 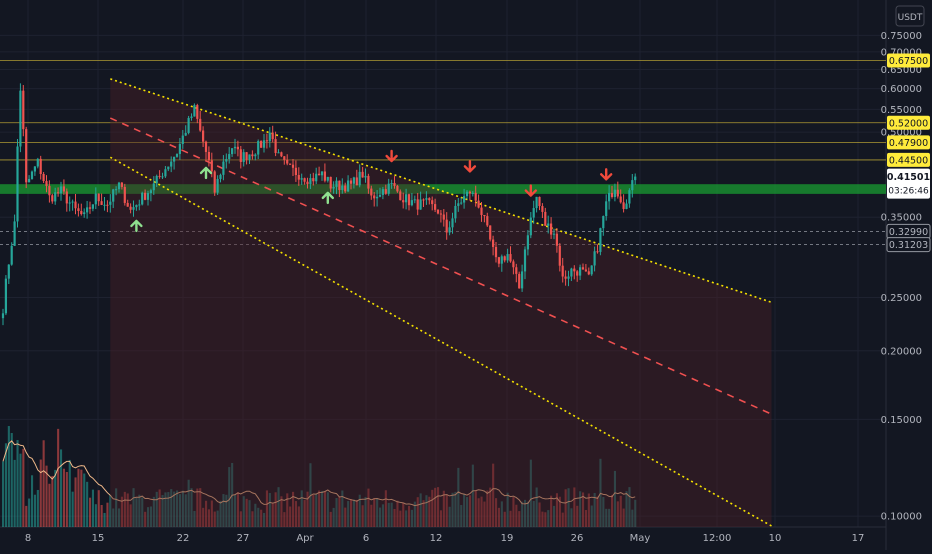 I want to click on x-tick-label: 26, so click(x=577, y=538).